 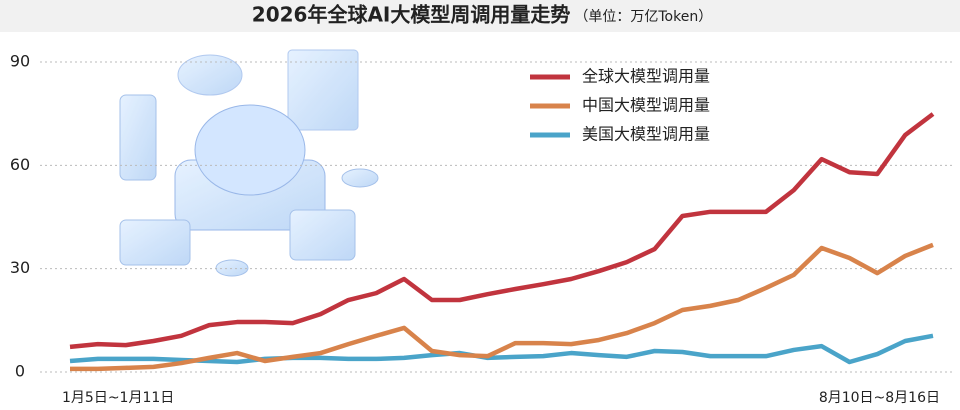 What do you see at coordinates (646, 76) in the screenshot?
I see `legend-label: 全球大模型调用量` at bounding box center [646, 76].